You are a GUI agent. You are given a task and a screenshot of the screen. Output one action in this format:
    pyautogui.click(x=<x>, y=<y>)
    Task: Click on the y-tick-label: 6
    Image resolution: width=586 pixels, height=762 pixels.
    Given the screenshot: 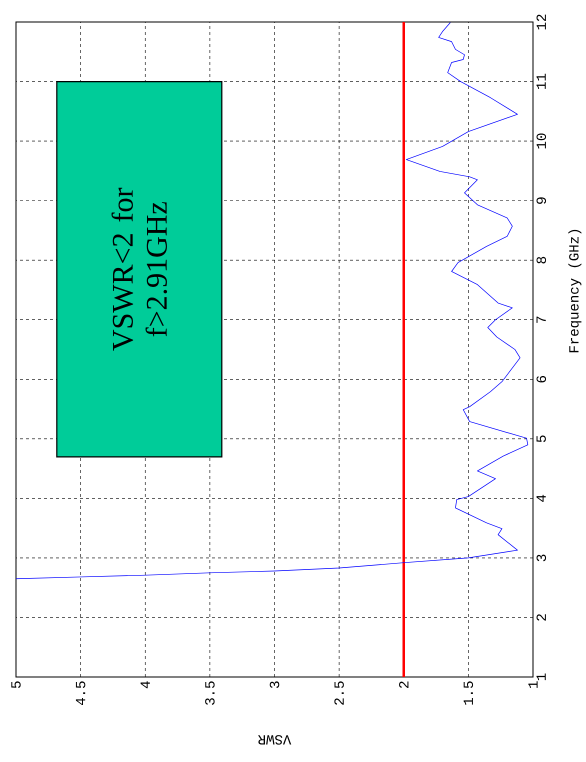 What is the action you would take?
    pyautogui.click(x=541, y=379)
    